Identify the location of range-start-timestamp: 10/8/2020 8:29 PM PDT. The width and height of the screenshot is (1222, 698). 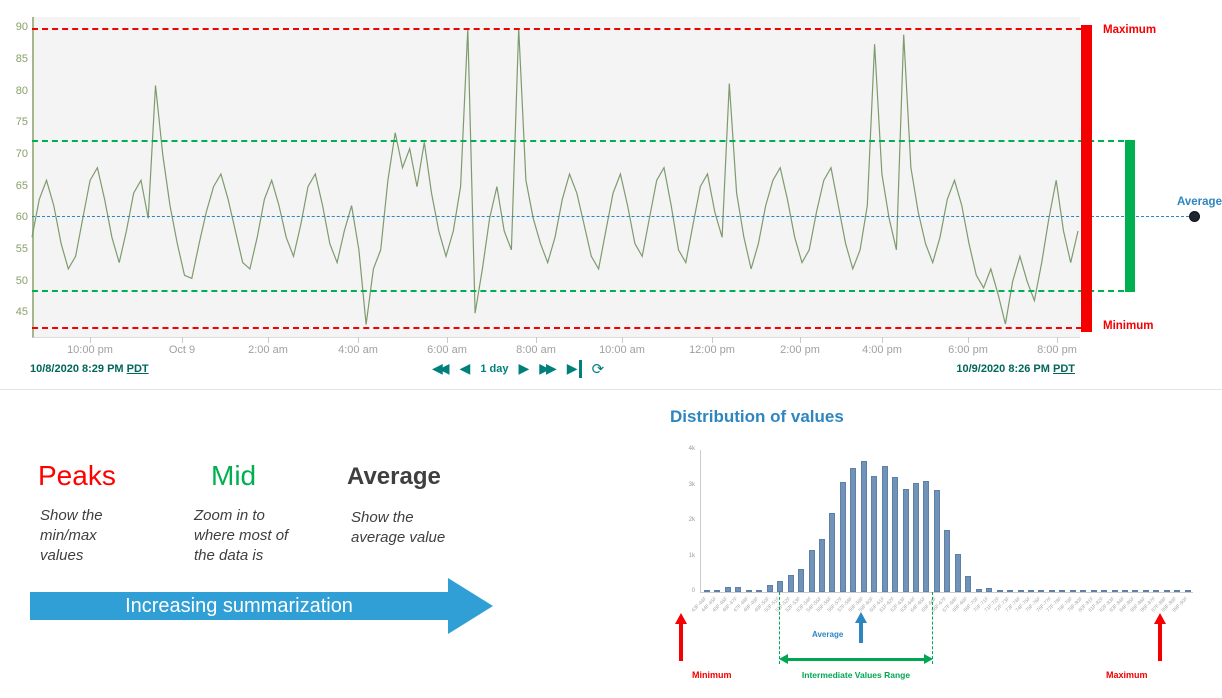
(89, 369).